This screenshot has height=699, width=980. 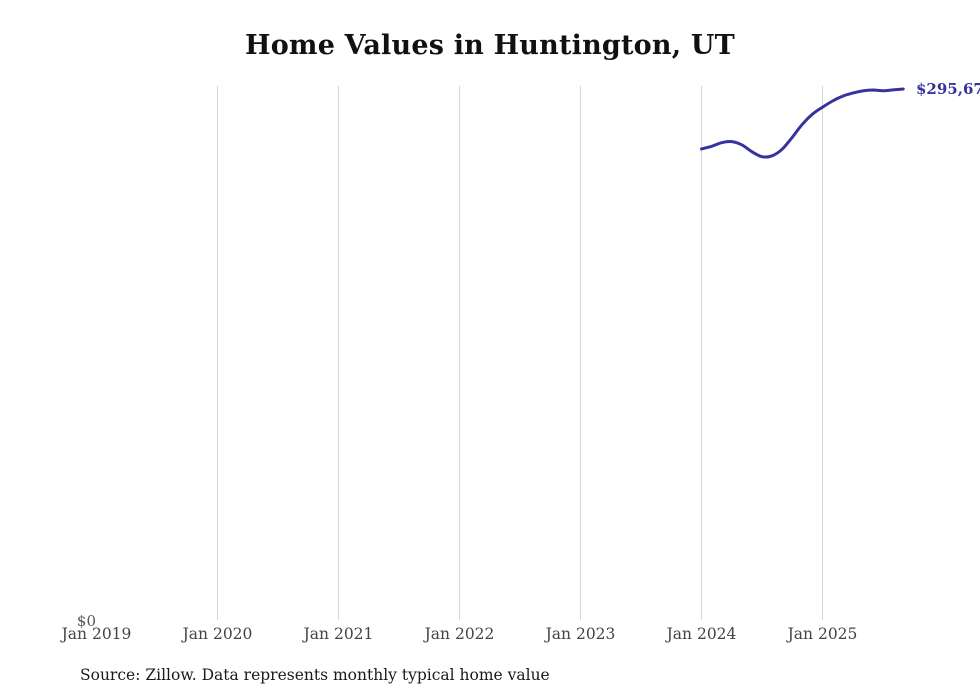 I want to click on latest-value-label: $295,677, so click(x=948, y=89).